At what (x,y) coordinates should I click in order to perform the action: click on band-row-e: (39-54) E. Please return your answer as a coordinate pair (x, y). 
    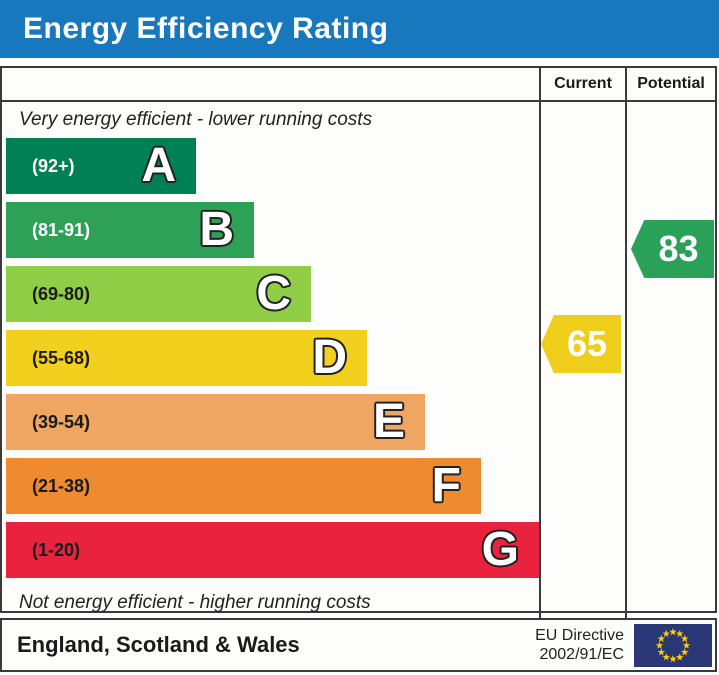
    Looking at the image, I should click on (272, 422).